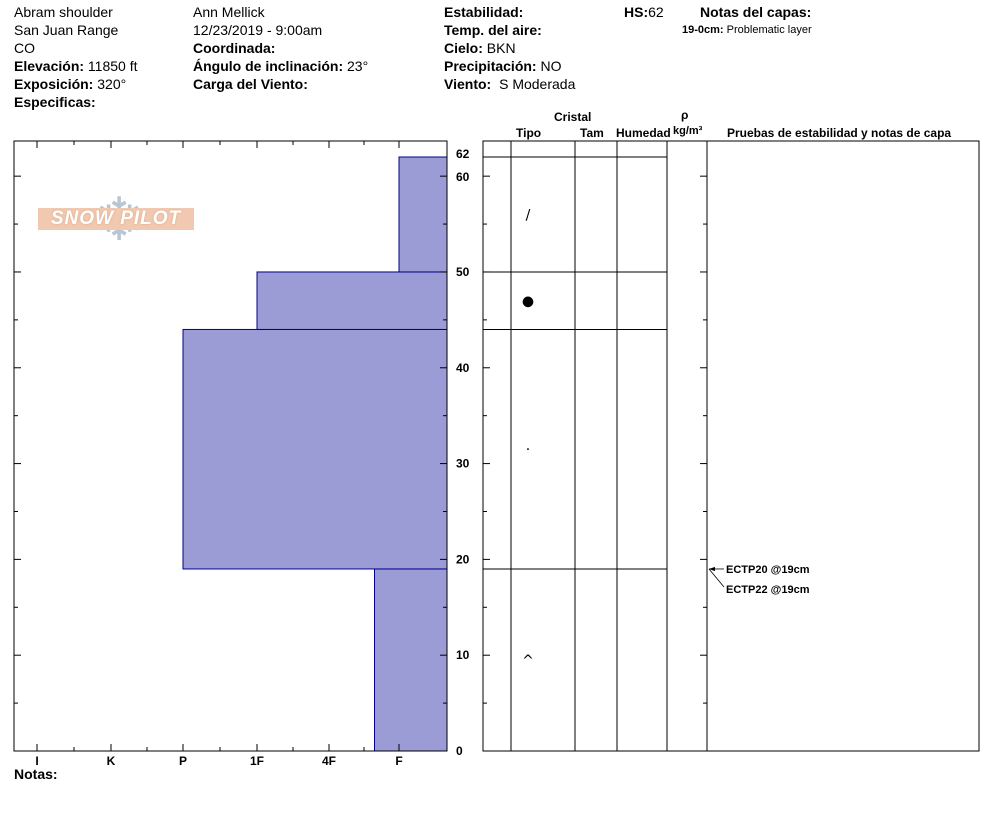  I want to click on layer-note-depth: 19-0cm:, so click(703, 30).